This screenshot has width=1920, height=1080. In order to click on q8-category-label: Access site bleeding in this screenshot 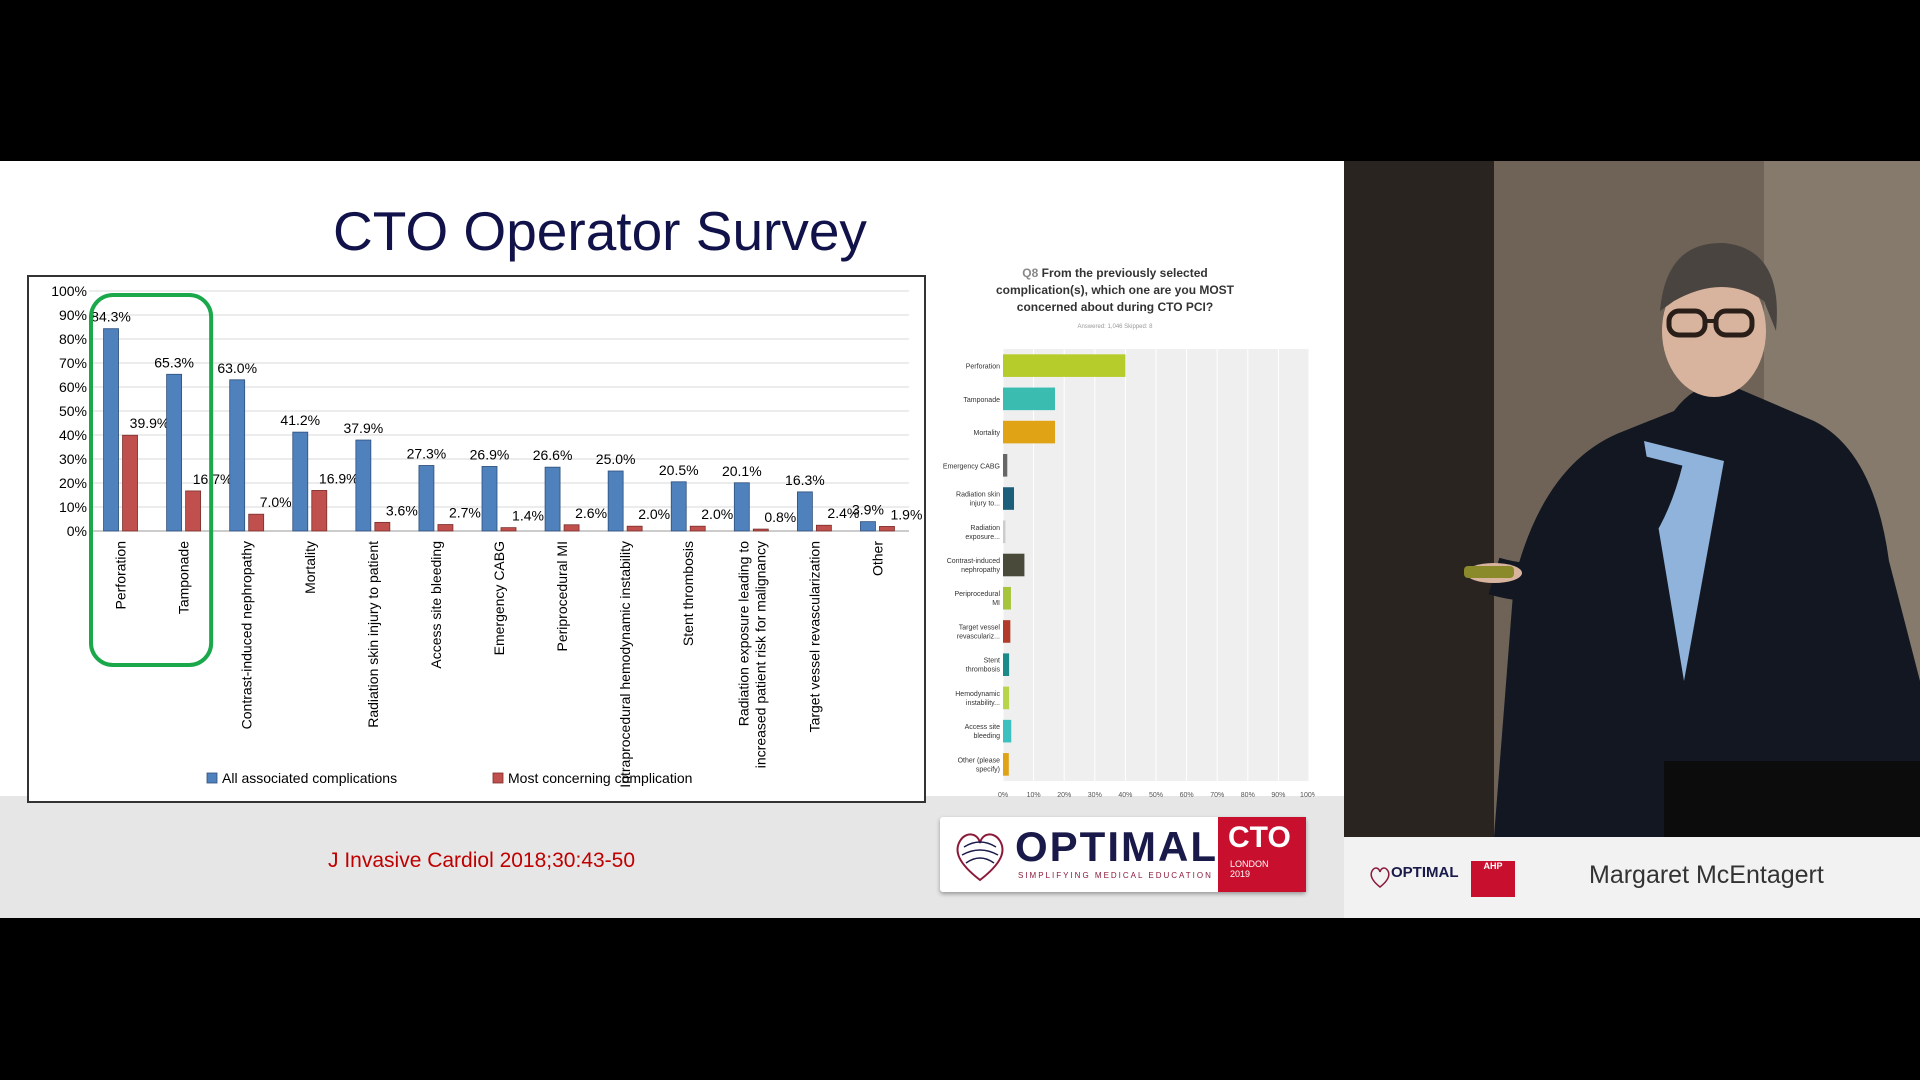, I will do `click(983, 732)`.